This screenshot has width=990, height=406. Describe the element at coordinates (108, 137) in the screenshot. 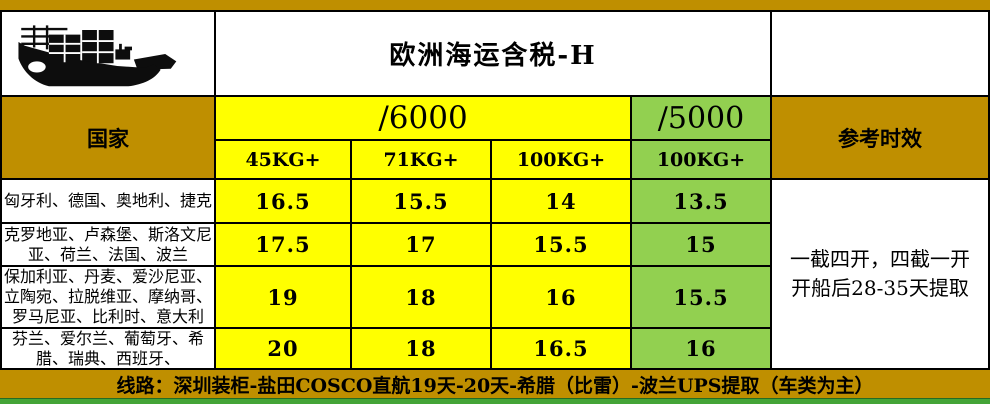

I see `column-header-country: 国家` at that location.